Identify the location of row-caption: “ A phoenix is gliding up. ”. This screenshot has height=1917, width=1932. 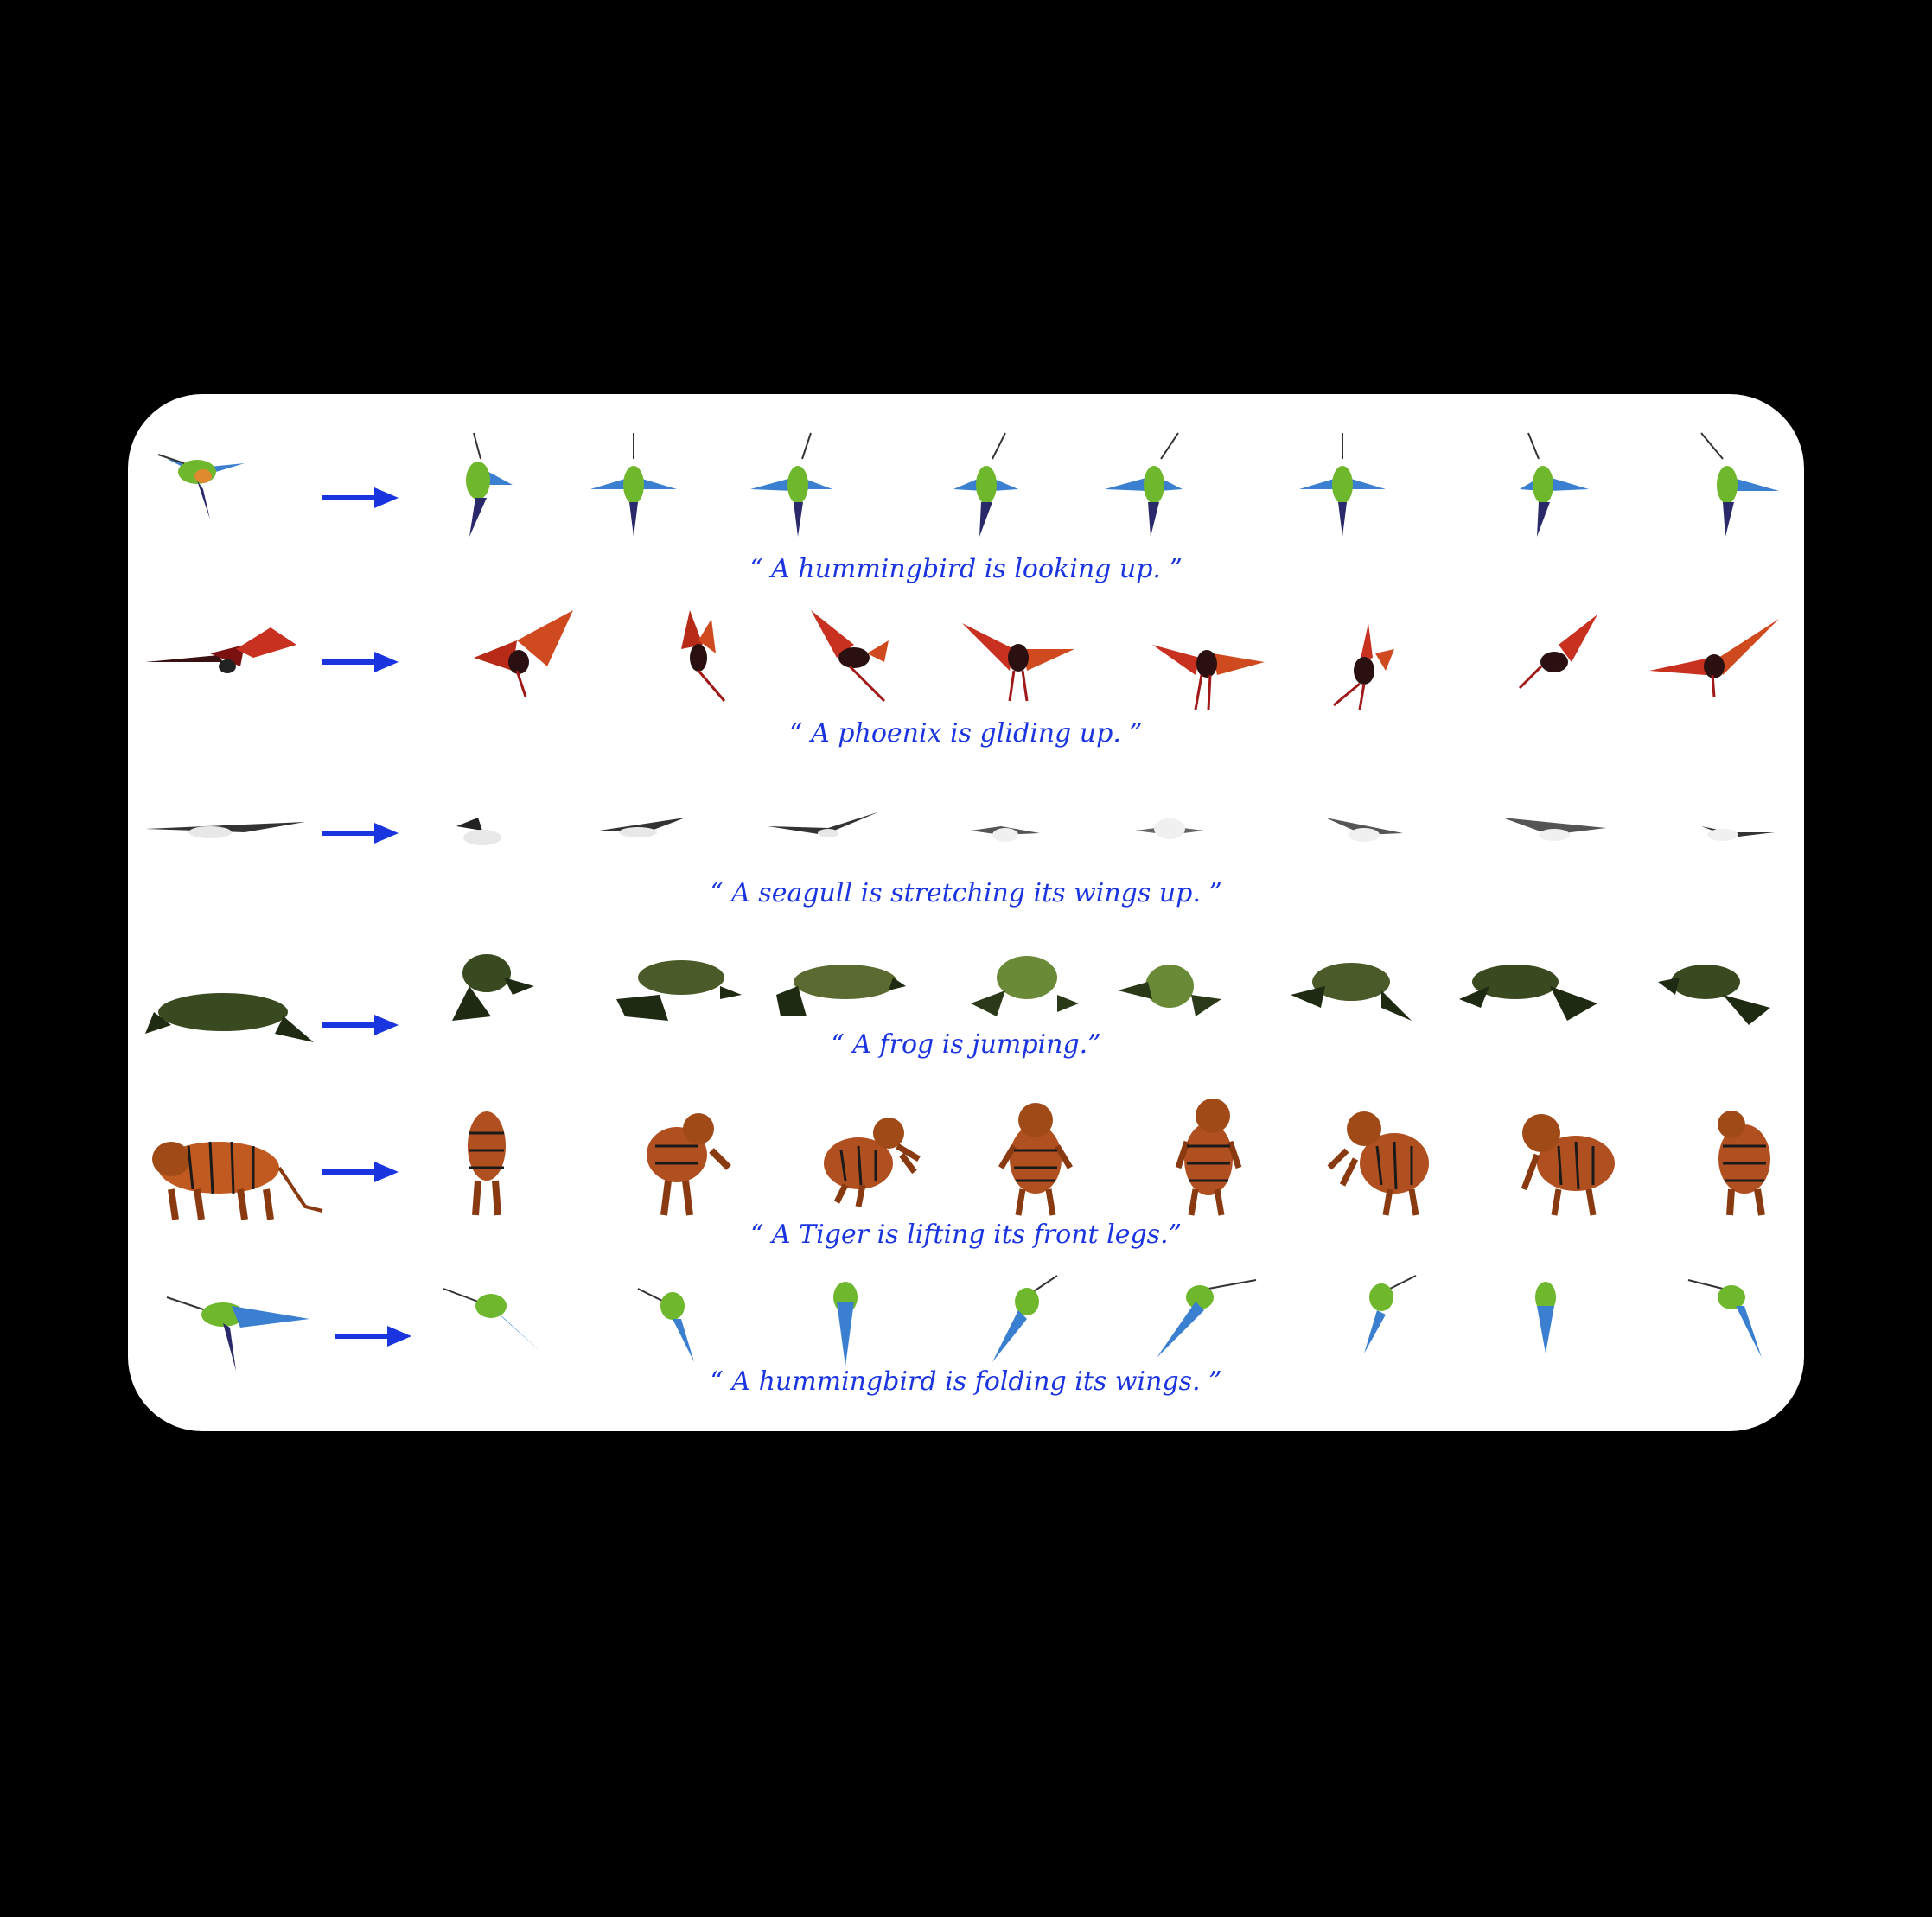
(966, 733).